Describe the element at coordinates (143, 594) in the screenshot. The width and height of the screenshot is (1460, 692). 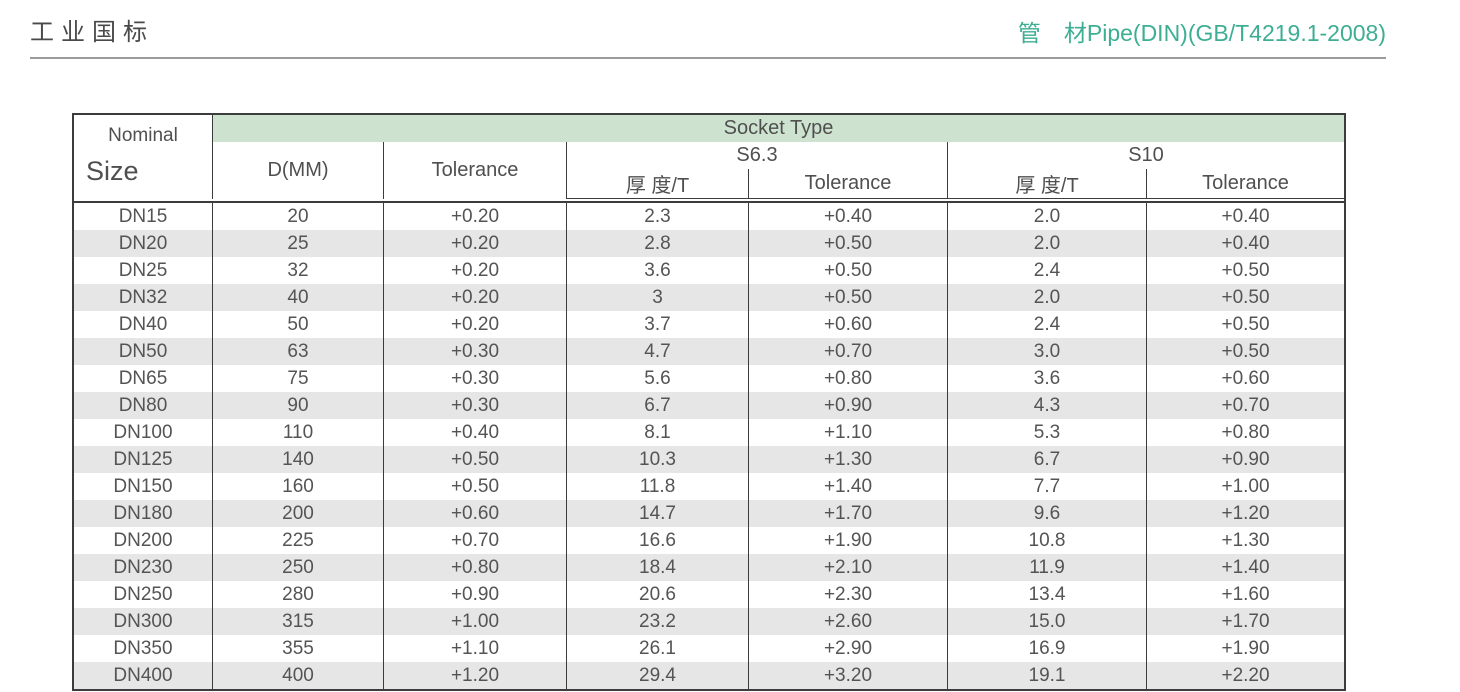
I see `table-cell: DN250` at that location.